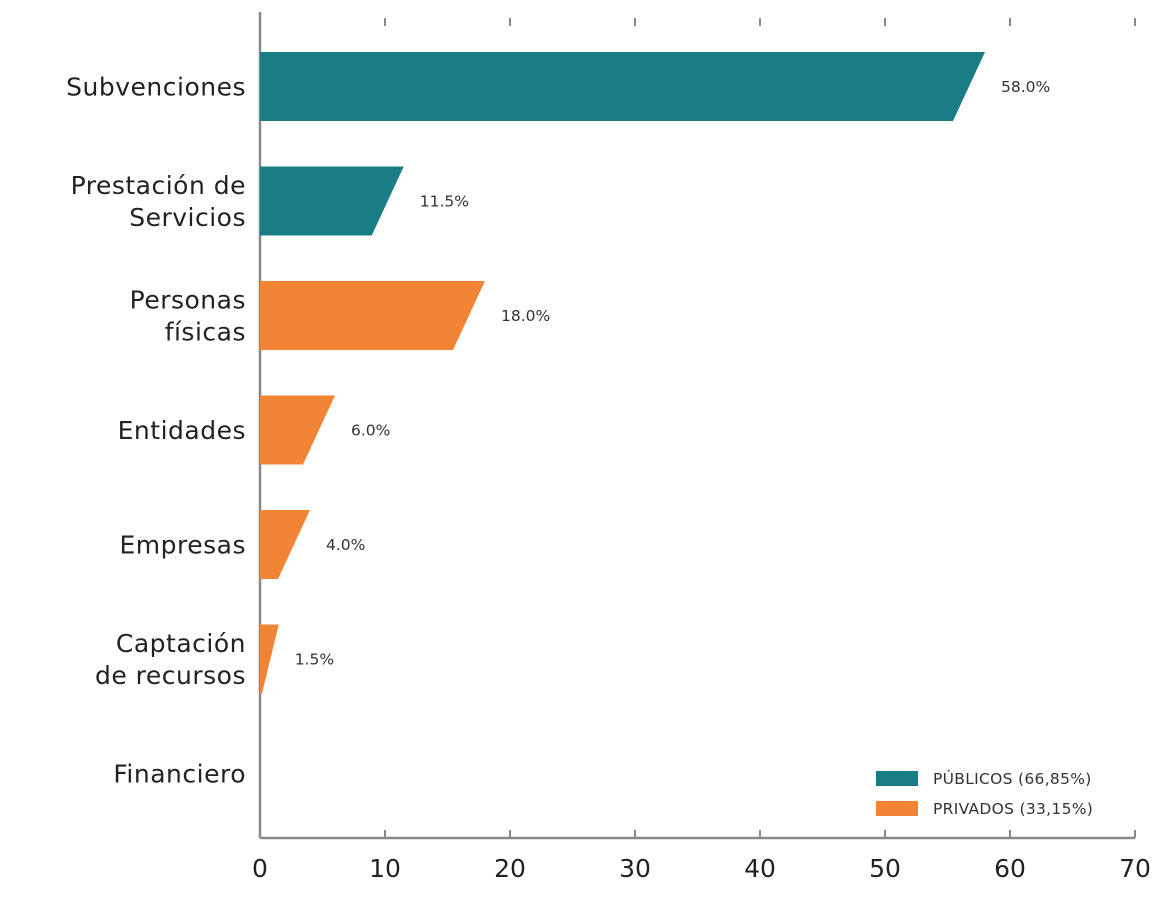 This screenshot has height=914, width=1152. What do you see at coordinates (510, 868) in the screenshot?
I see `x-tick-label: 20` at bounding box center [510, 868].